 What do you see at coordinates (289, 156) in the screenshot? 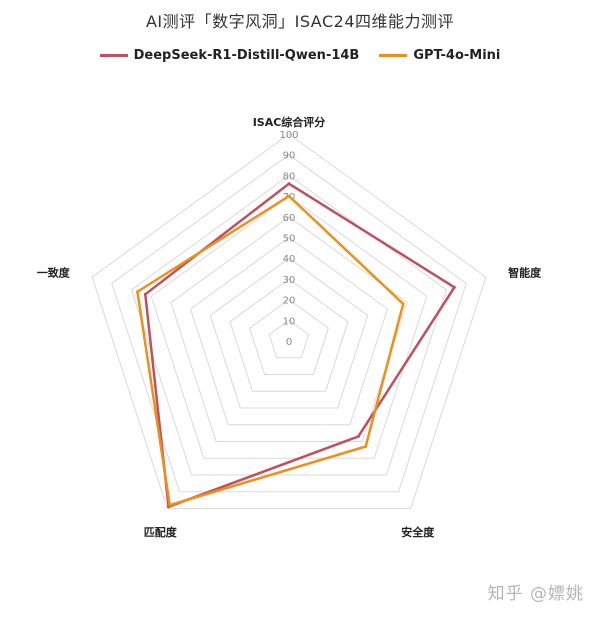
I see `tick-label-90: 90` at bounding box center [289, 156].